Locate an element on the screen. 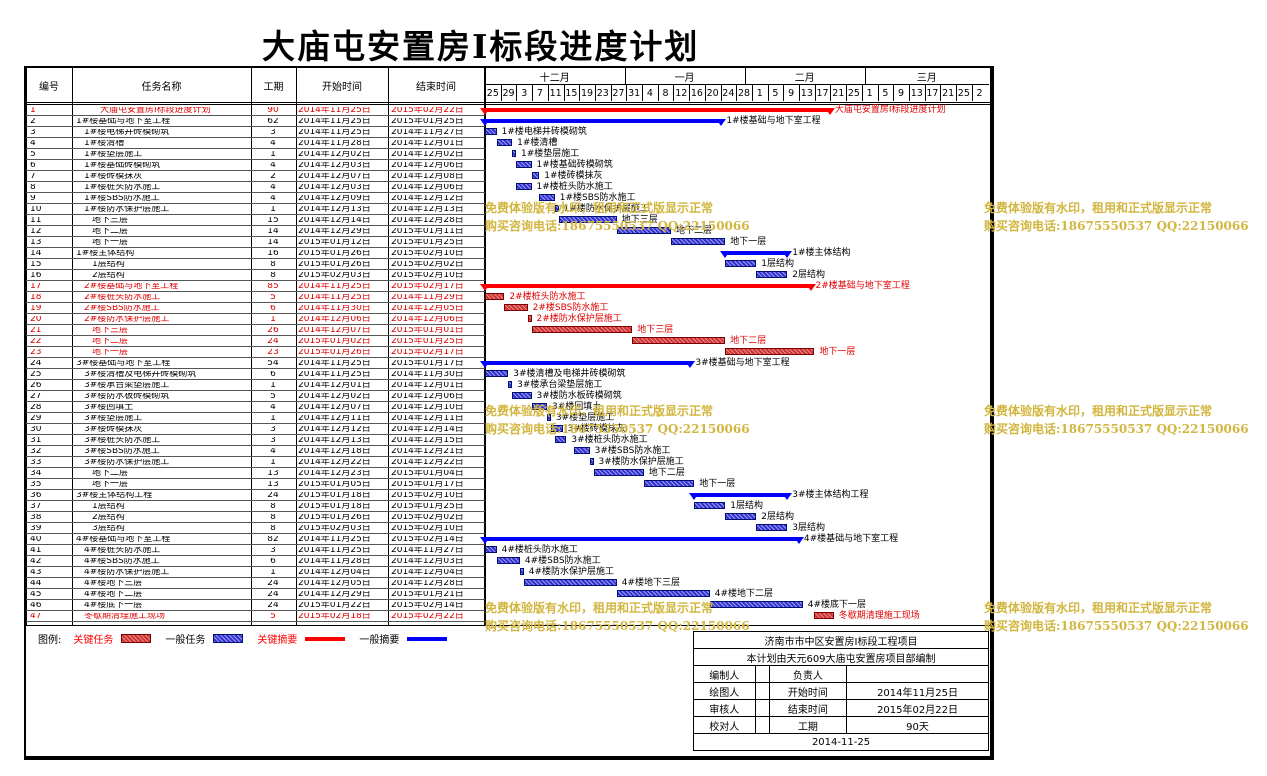 This screenshot has width=1267, height=776. table-row: 33 3#楼防水保护层施工 1 2014年12月22日 2014年12月22日 is located at coordinates (255, 463).